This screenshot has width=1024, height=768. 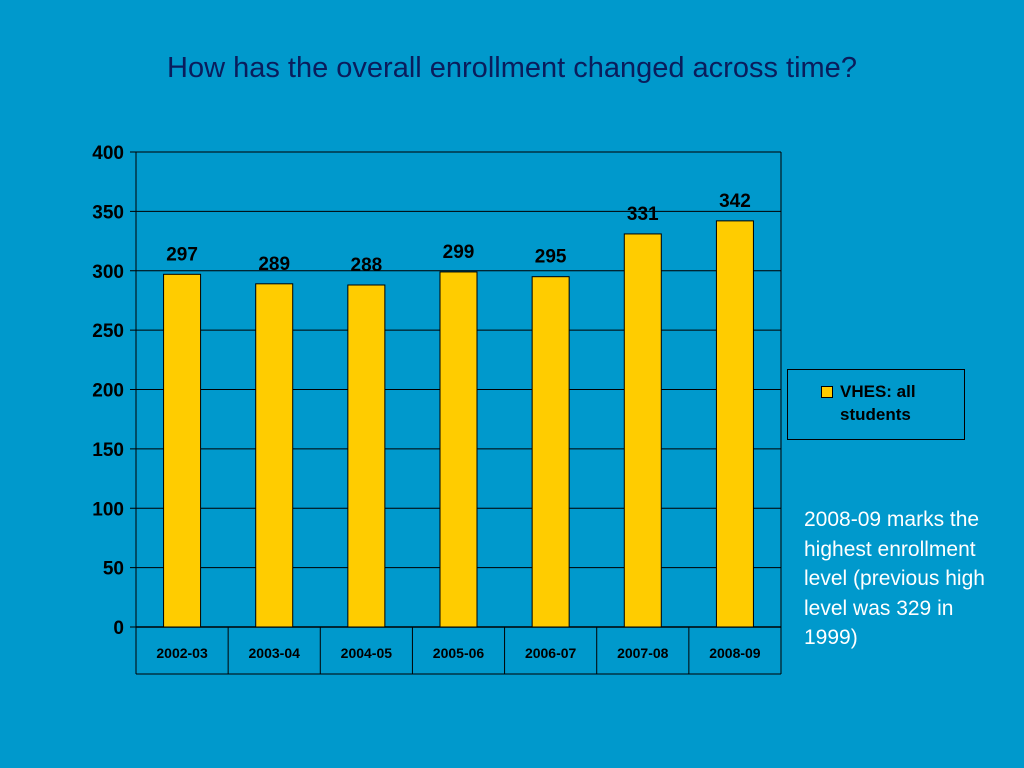 What do you see at coordinates (367, 653) in the screenshot?
I see `x-tick-label: 2004-05` at bounding box center [367, 653].